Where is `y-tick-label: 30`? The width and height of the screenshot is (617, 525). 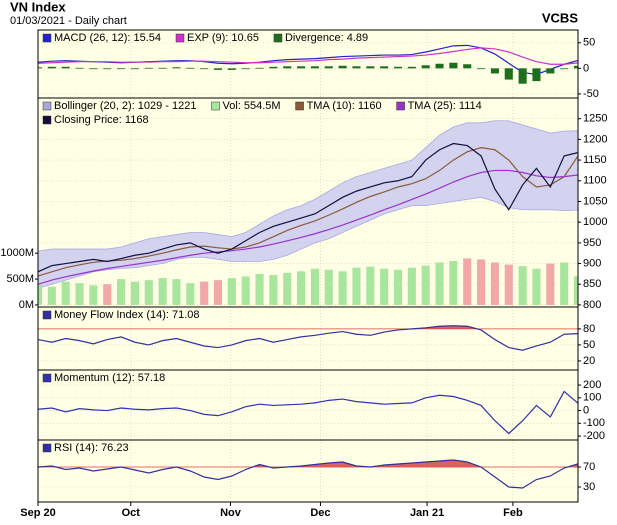 y-tick-label: 30 is located at coordinates (589, 487).